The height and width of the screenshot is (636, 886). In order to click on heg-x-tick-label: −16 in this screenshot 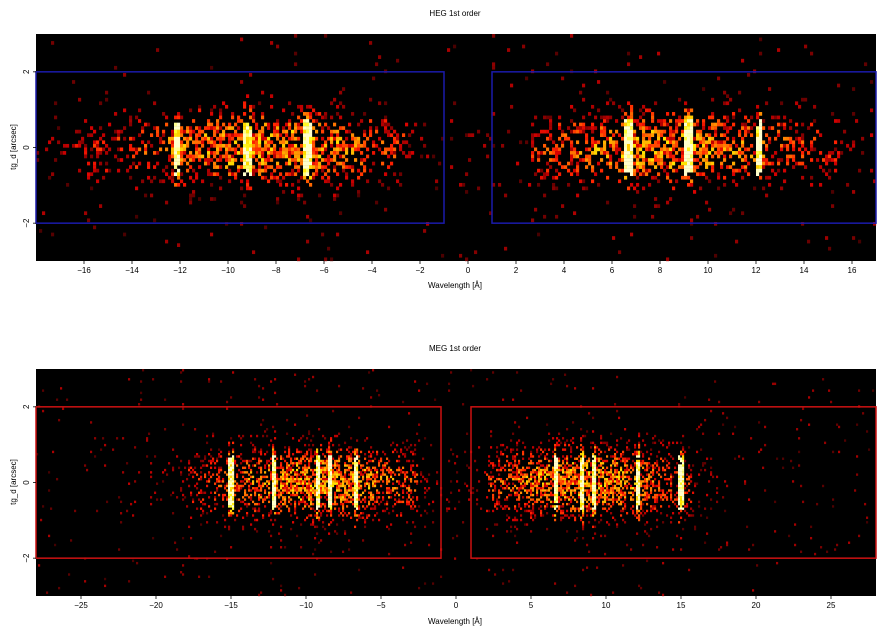, I will do `click(84, 270)`.